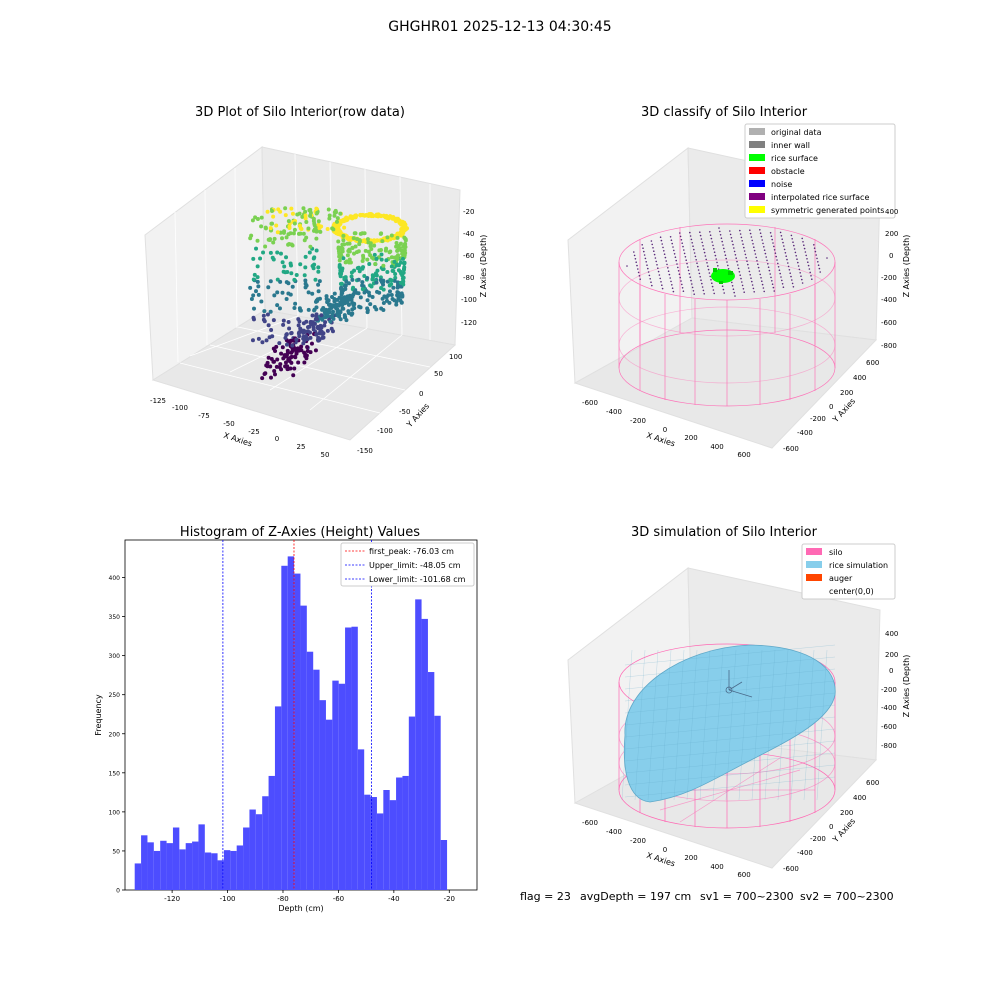 The image size is (1000, 1000). What do you see at coordinates (545, 896) in the screenshot?
I see `flag-text: flag = 23` at bounding box center [545, 896].